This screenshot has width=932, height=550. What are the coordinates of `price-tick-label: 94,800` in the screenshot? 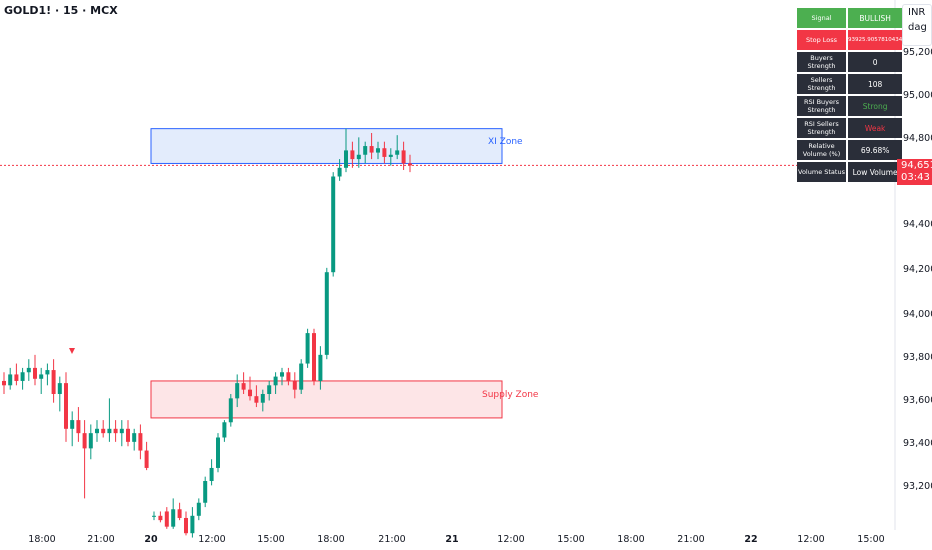 It's located at (917, 138).